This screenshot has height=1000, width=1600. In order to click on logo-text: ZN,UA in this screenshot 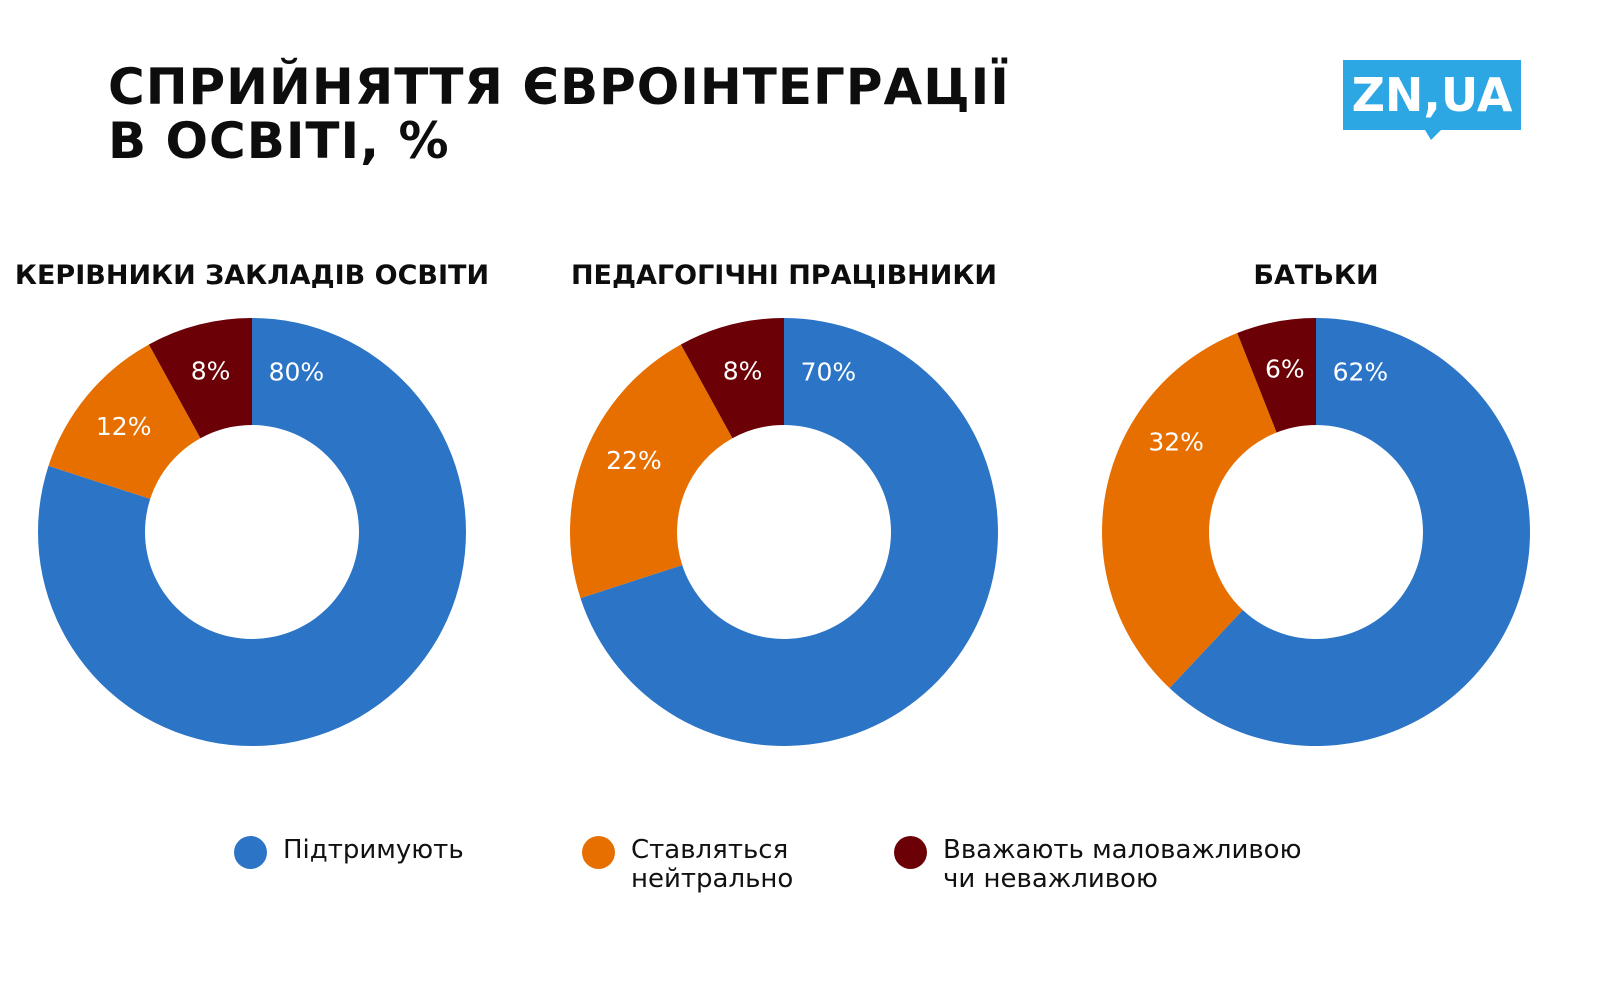, I will do `click(1432, 95)`.